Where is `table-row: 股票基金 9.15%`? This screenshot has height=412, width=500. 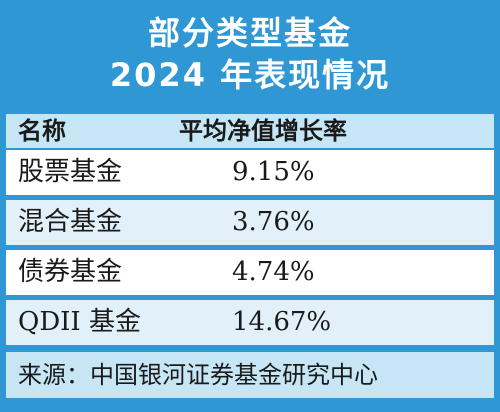 table-row: 股票基金 9.15% is located at coordinates (250, 172).